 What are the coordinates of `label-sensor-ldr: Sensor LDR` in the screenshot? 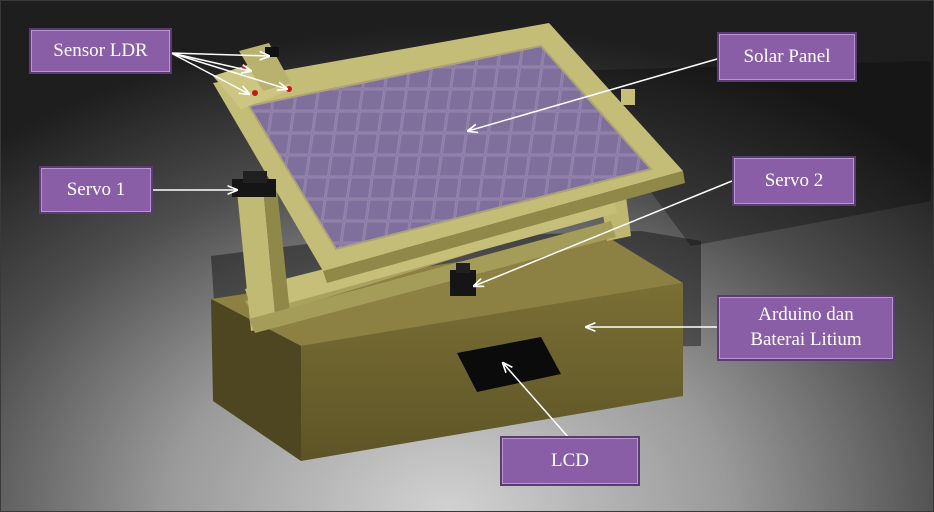 It's located at (100, 51).